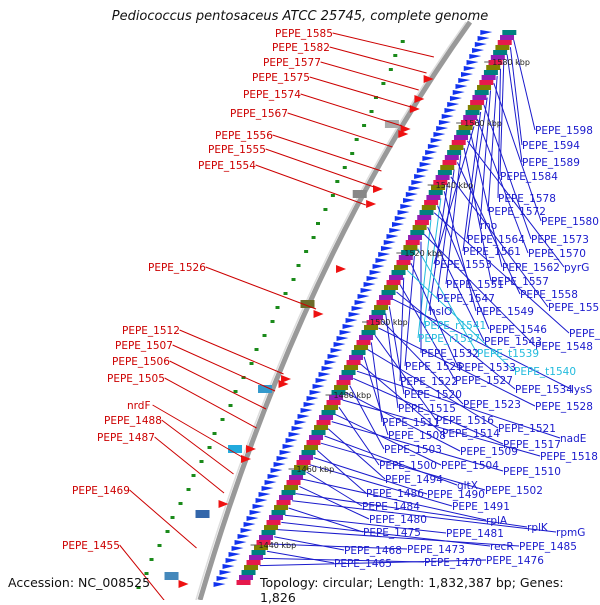  I want to click on right-gene-label: PEPE_1468, so click(373, 551).